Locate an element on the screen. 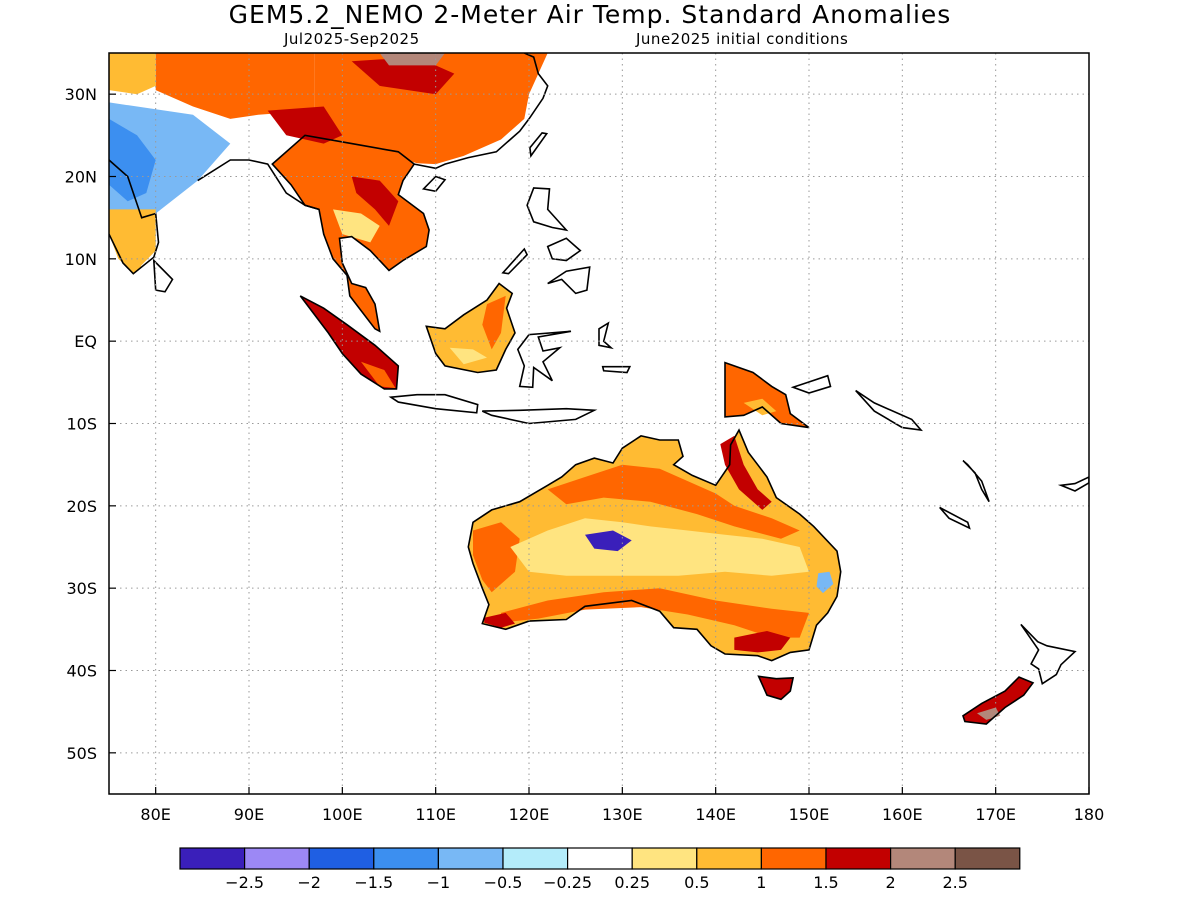 Image resolution: width=1200 pixels, height=900 pixels. anomaly-patch-australia-se is located at coordinates (762, 642).